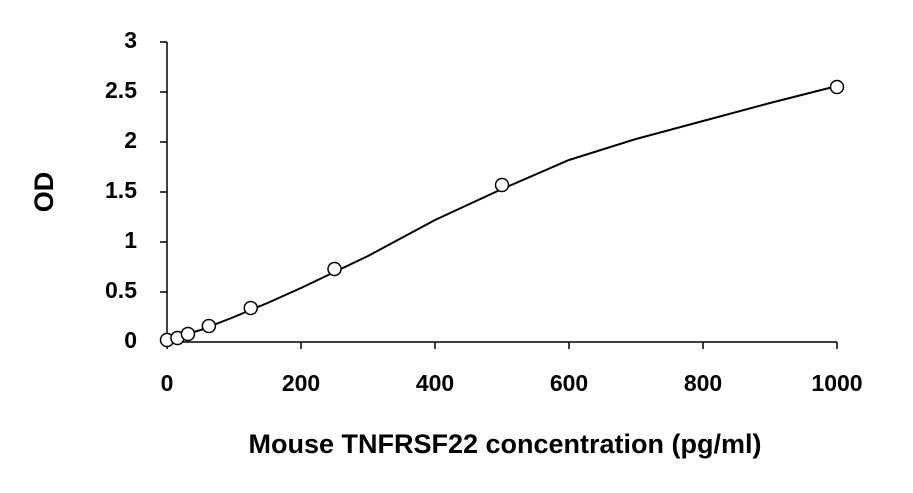  What do you see at coordinates (130, 40) in the screenshot?
I see `y-tick-label: 3` at bounding box center [130, 40].